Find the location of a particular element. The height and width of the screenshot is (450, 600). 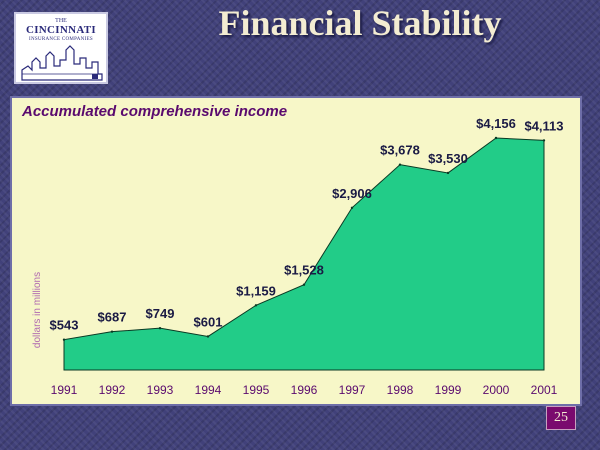

data-label: $3,678 is located at coordinates (400, 150).